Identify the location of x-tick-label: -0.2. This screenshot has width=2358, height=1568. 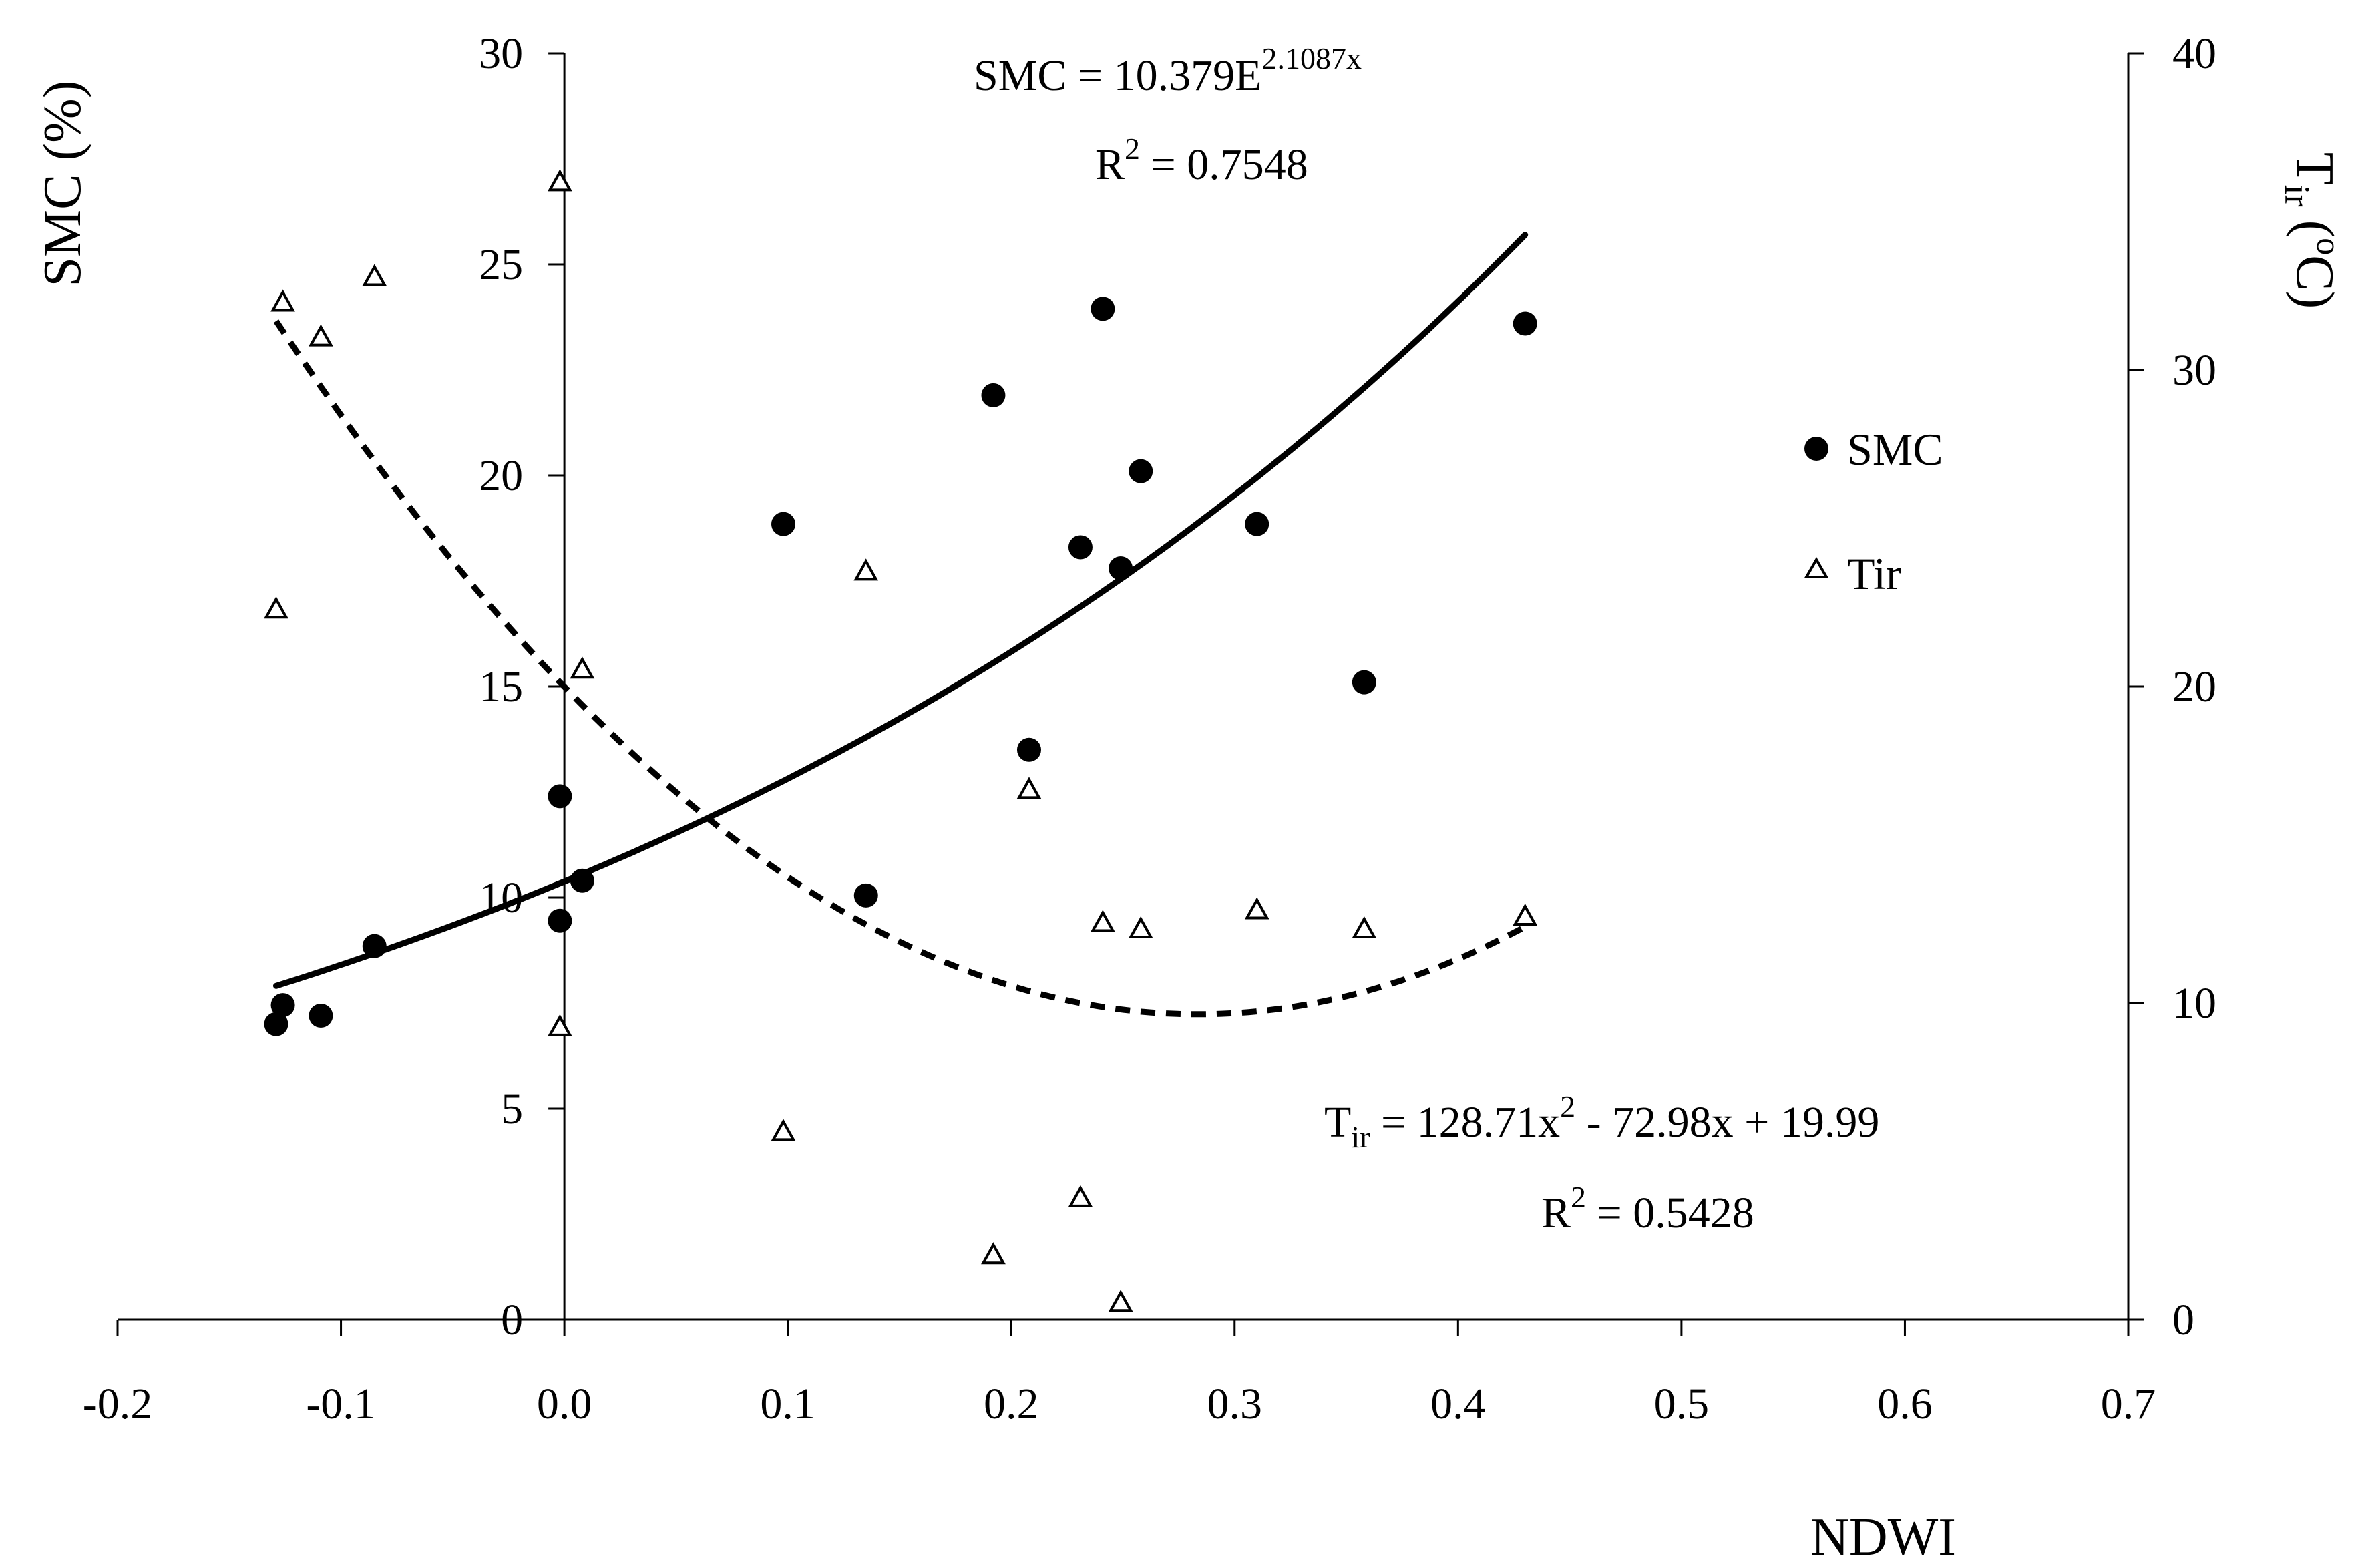
(117, 1404).